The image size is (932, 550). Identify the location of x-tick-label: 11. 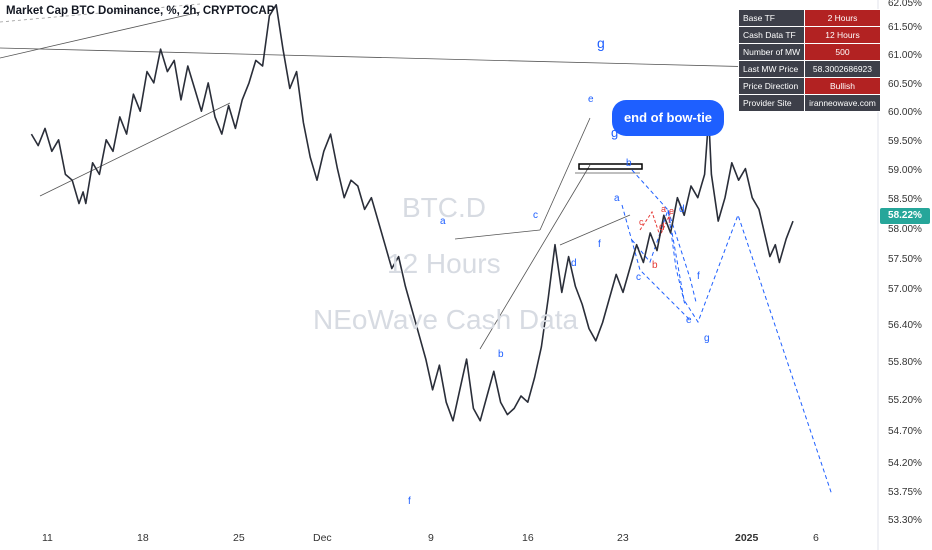
(47, 538).